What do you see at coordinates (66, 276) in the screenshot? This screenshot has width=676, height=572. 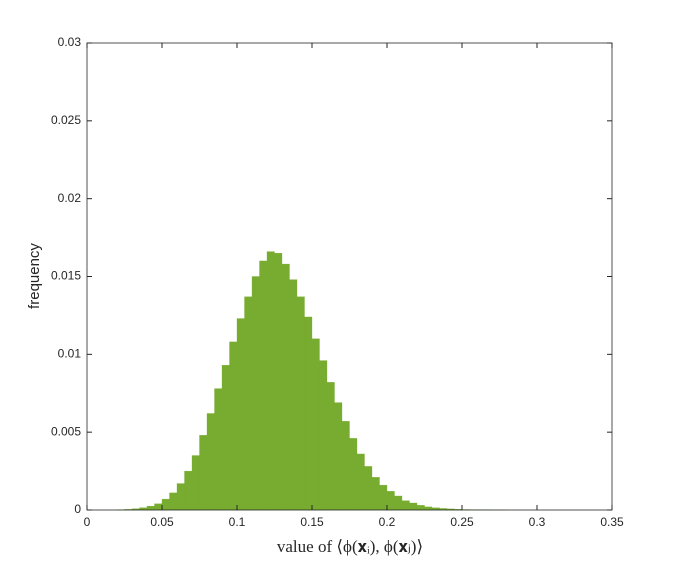 I see `y-tick-label: 0.015` at bounding box center [66, 276].